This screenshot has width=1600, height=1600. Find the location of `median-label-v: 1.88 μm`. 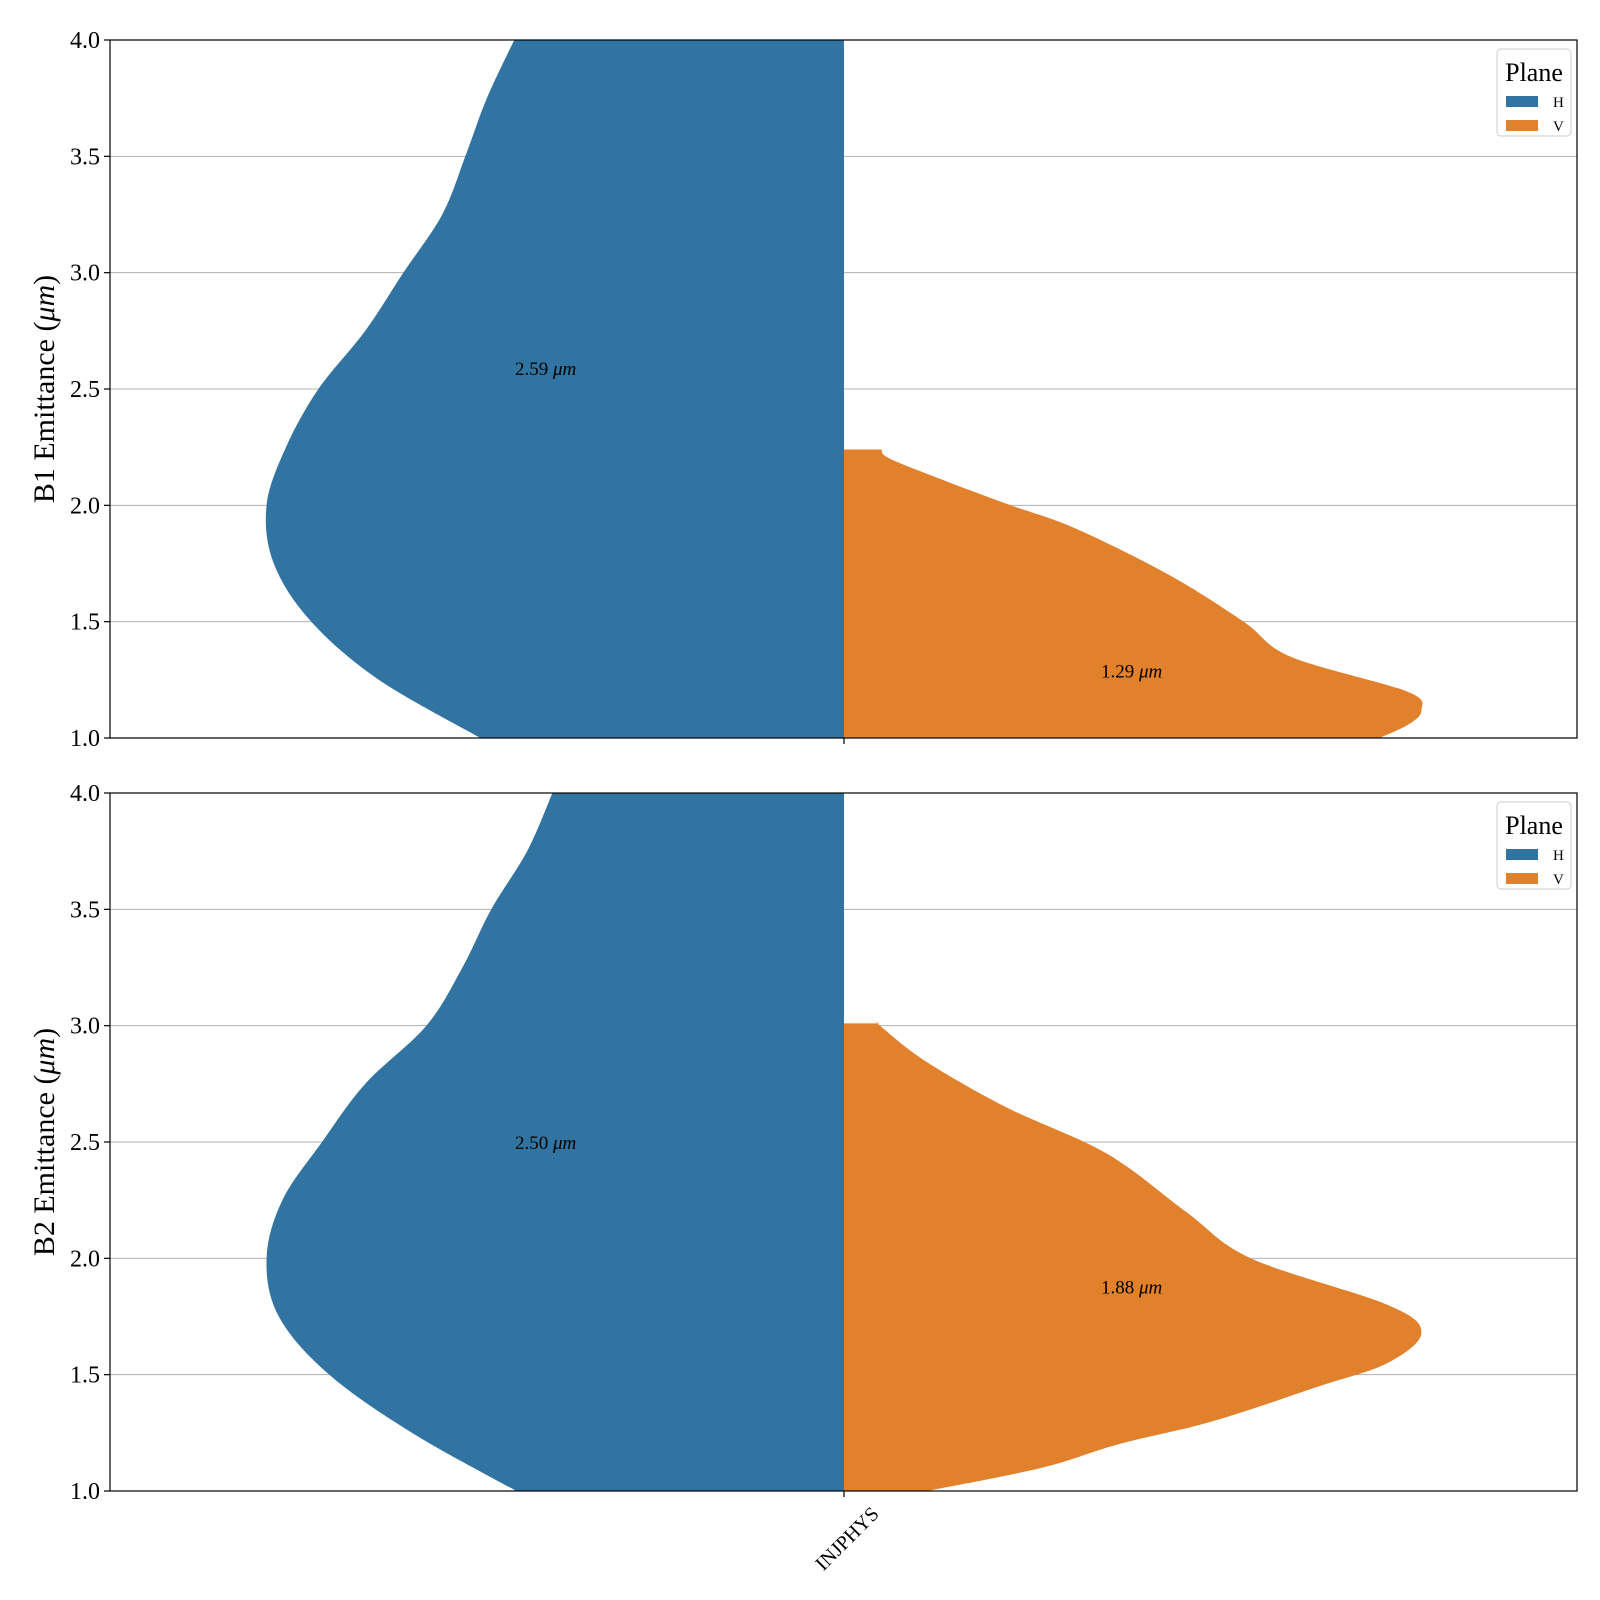

median-label-v: 1.88 μm is located at coordinates (1131, 1287).